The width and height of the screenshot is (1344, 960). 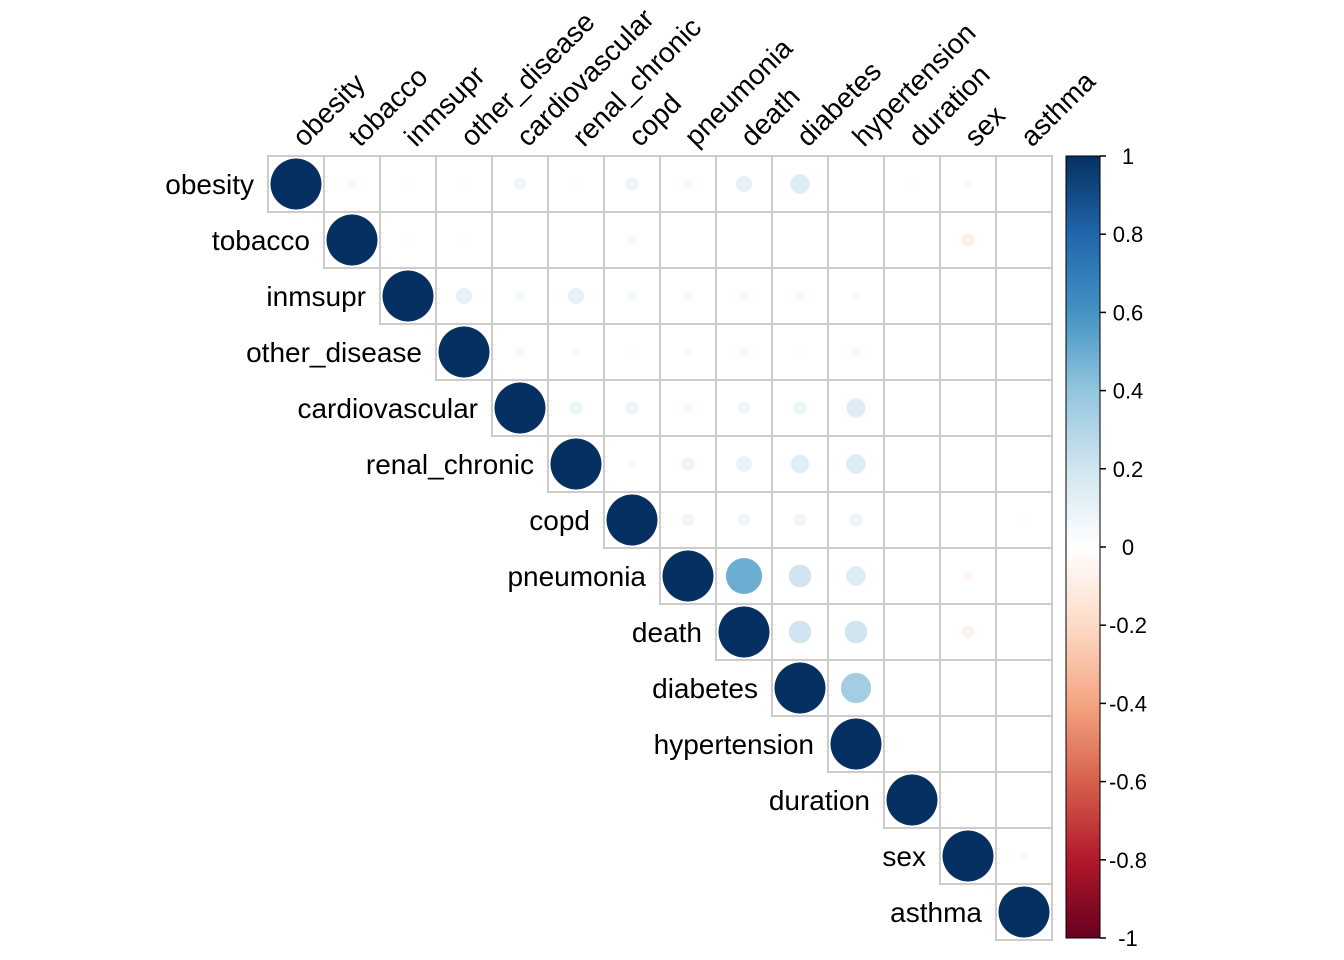 What do you see at coordinates (688, 408) in the screenshot?
I see `corr-circle-cardiovascular-pneumonia` at bounding box center [688, 408].